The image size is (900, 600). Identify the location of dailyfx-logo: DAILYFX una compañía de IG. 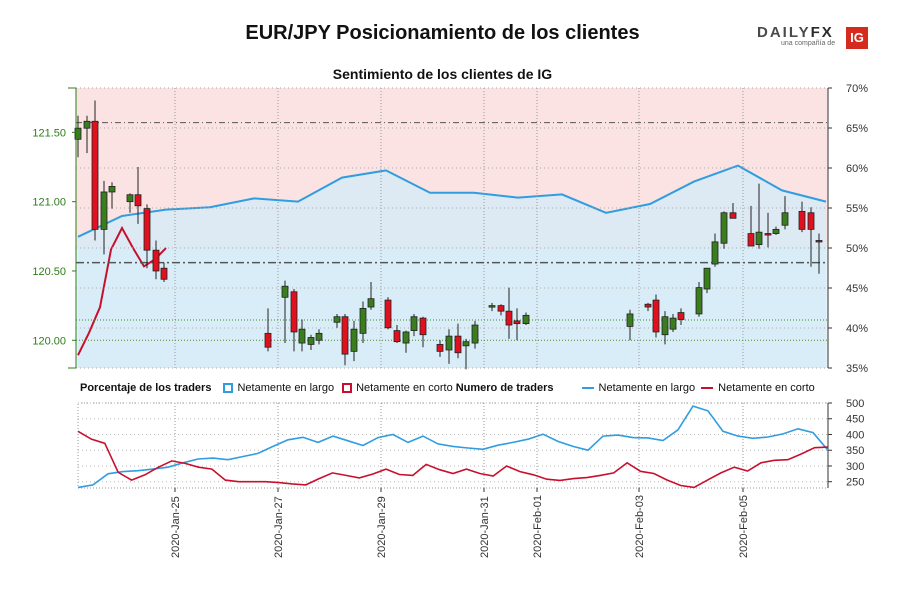
(813, 37).